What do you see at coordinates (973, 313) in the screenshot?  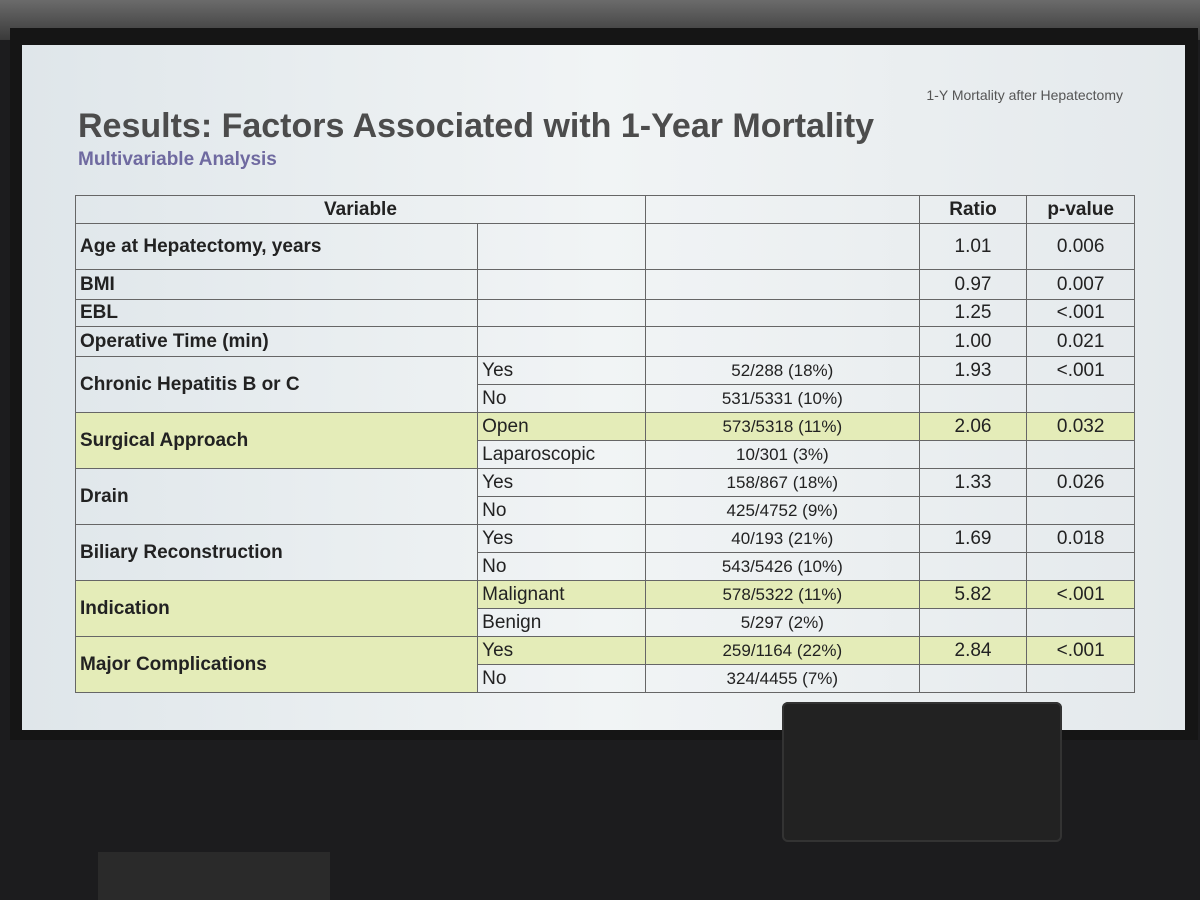 I see `ratio-cell: 1.25` at bounding box center [973, 313].